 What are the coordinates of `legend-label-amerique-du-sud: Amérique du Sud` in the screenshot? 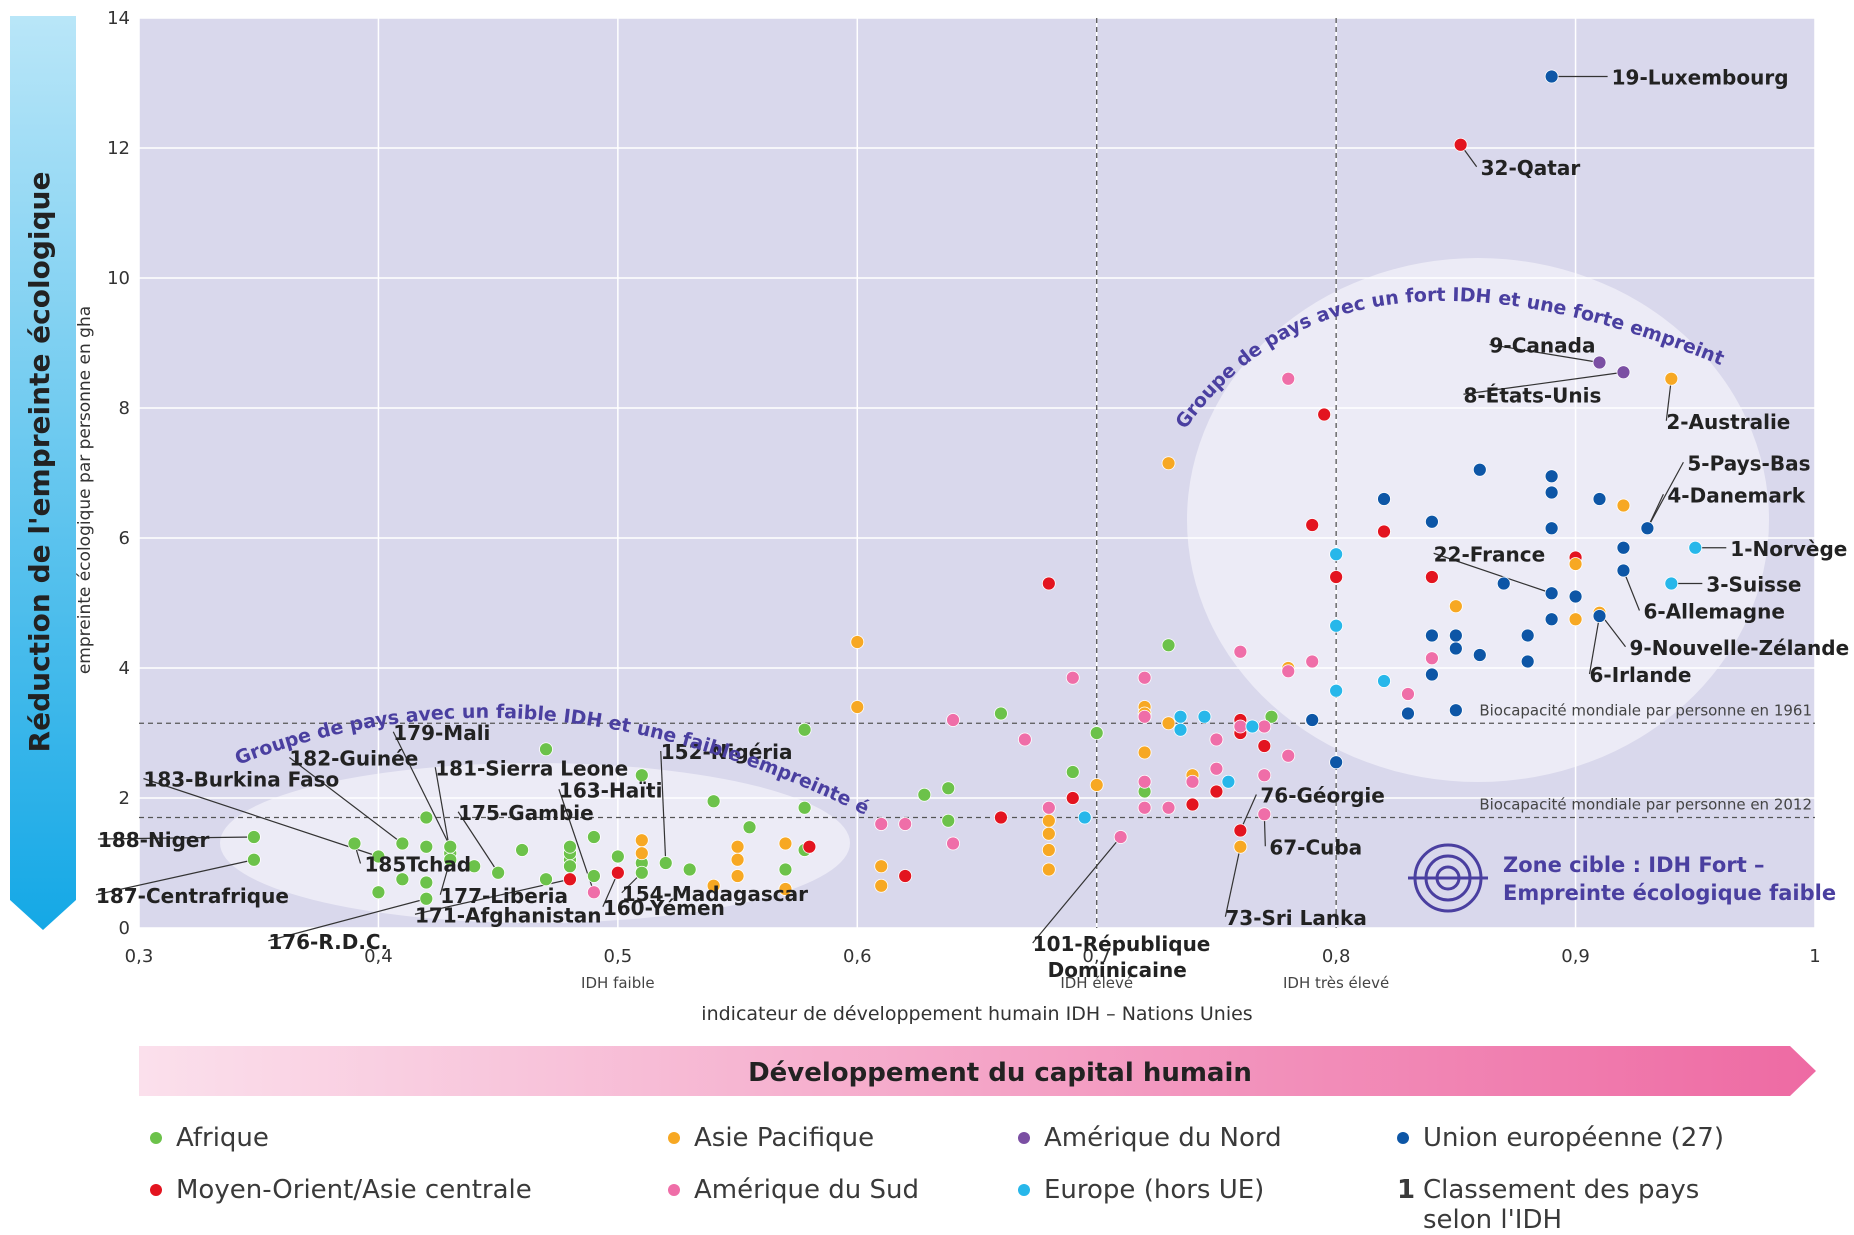 It's located at (806, 1190).